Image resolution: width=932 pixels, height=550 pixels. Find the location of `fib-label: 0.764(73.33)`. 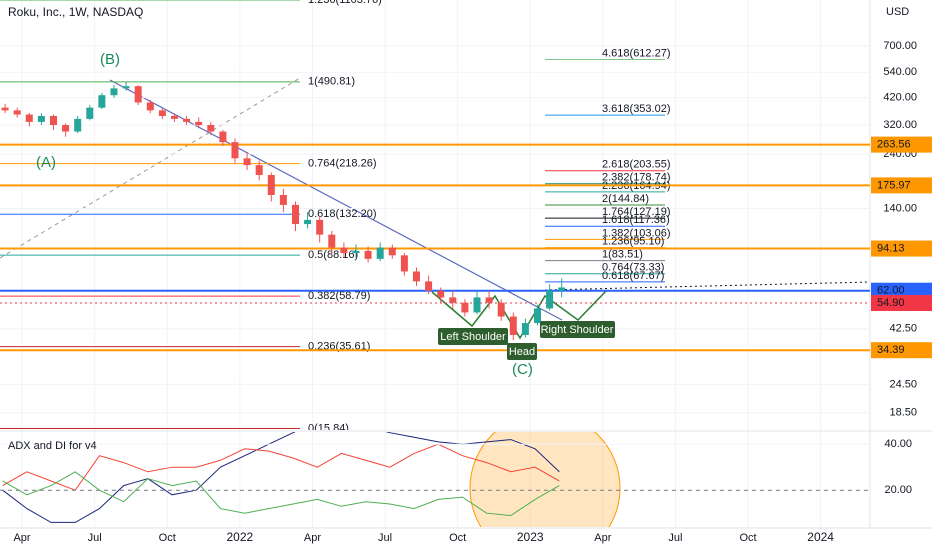

fib-label: 0.764(73.33) is located at coordinates (633, 268).